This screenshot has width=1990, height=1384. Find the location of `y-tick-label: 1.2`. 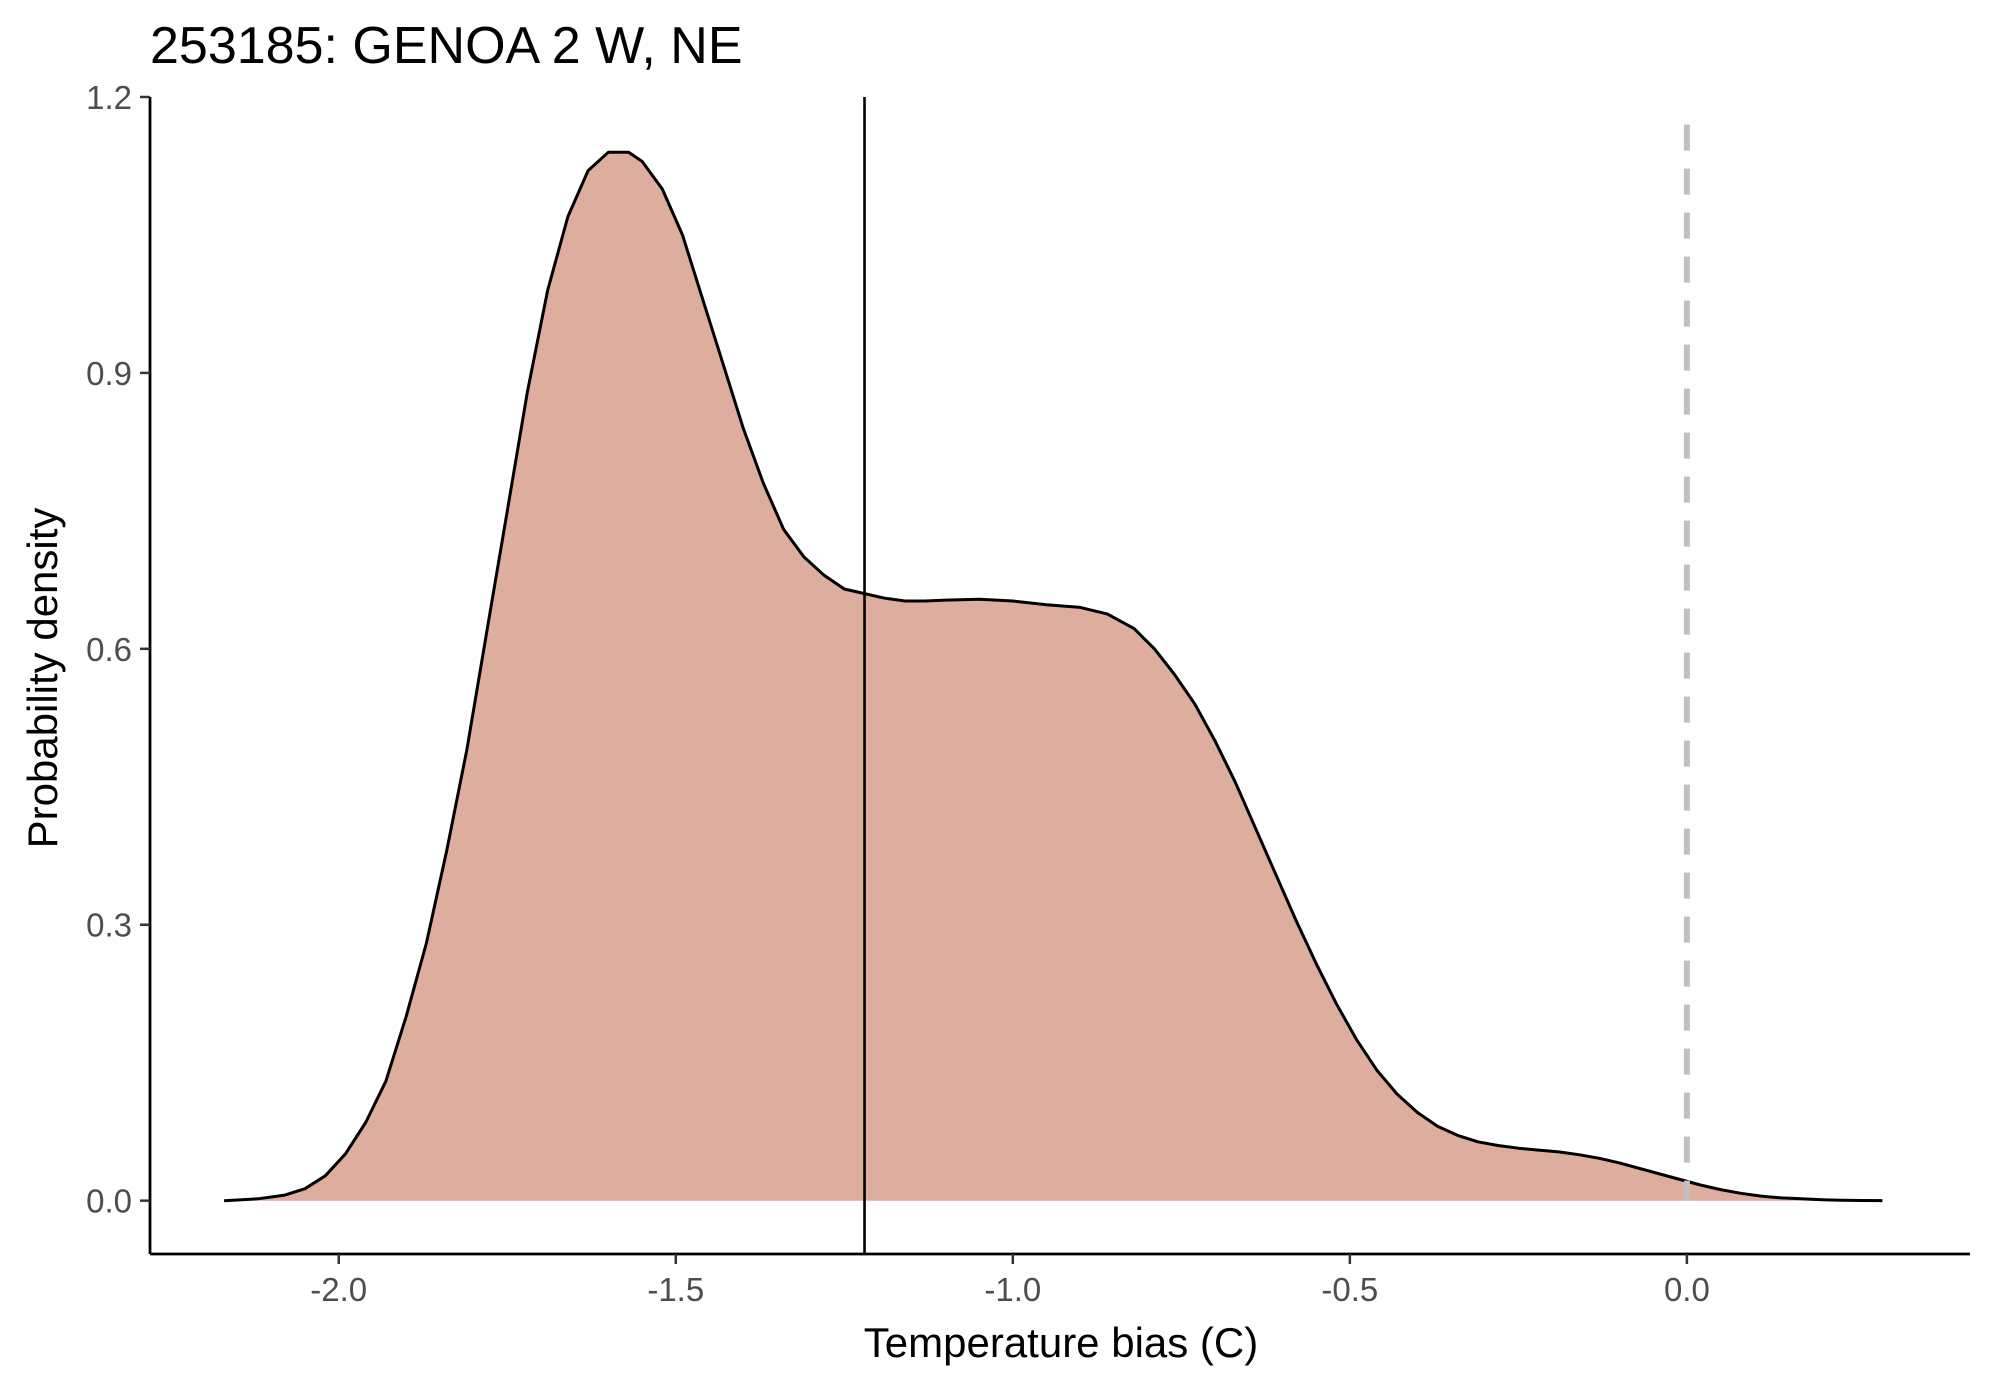

y-tick-label: 1.2 is located at coordinates (109, 97).